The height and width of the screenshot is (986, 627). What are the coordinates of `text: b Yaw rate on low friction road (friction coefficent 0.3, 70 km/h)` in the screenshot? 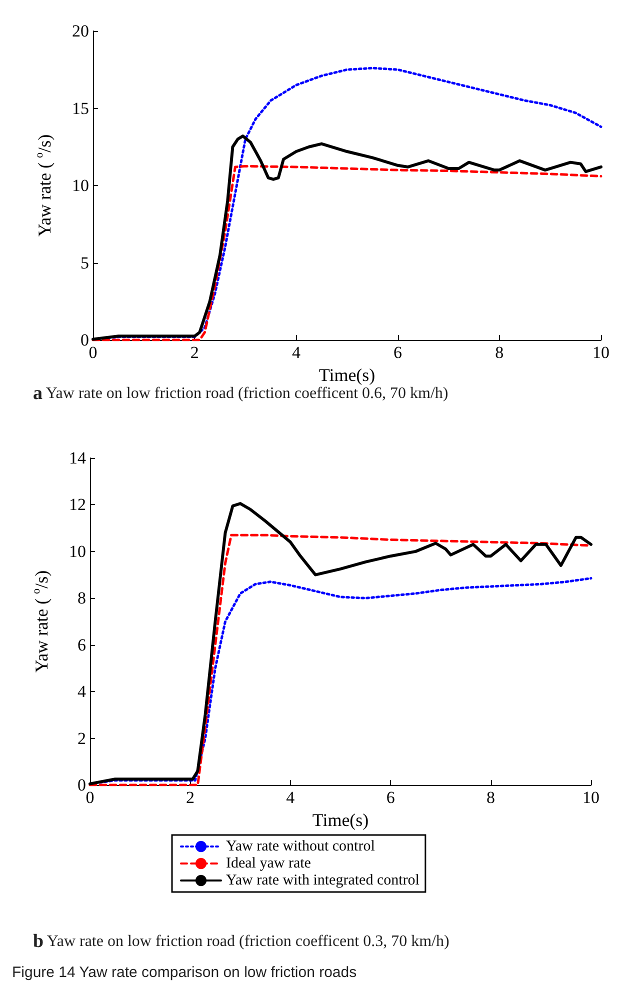 It's located at (241, 941).